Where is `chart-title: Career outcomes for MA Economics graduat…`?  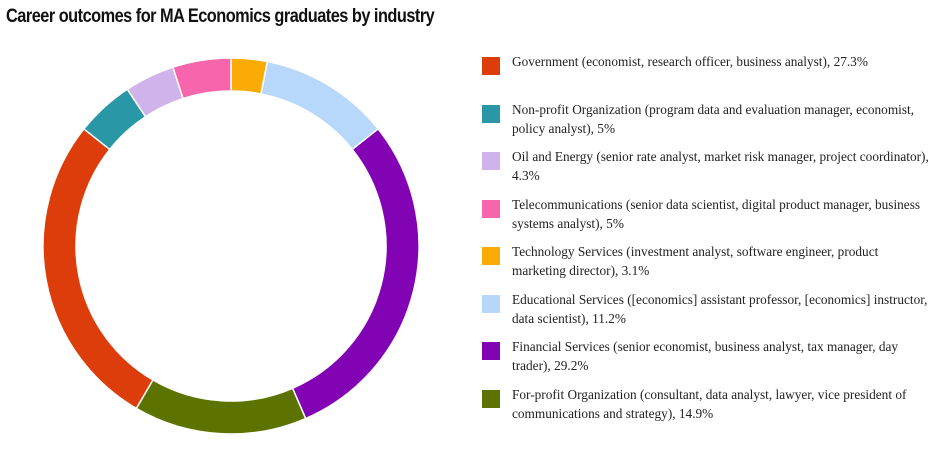 chart-title: Career outcomes for MA Economics graduat… is located at coordinates (220, 16).